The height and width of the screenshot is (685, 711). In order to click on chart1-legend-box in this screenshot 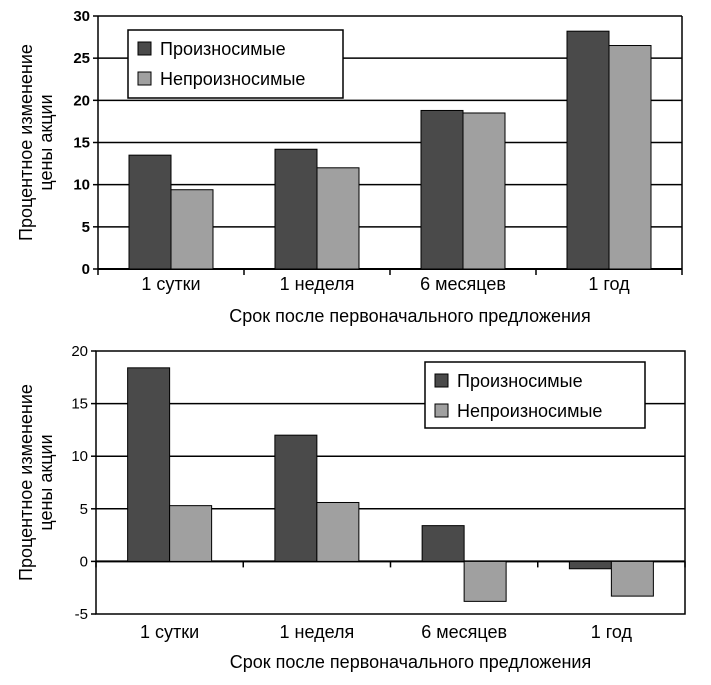, I will do `click(535, 395)`.